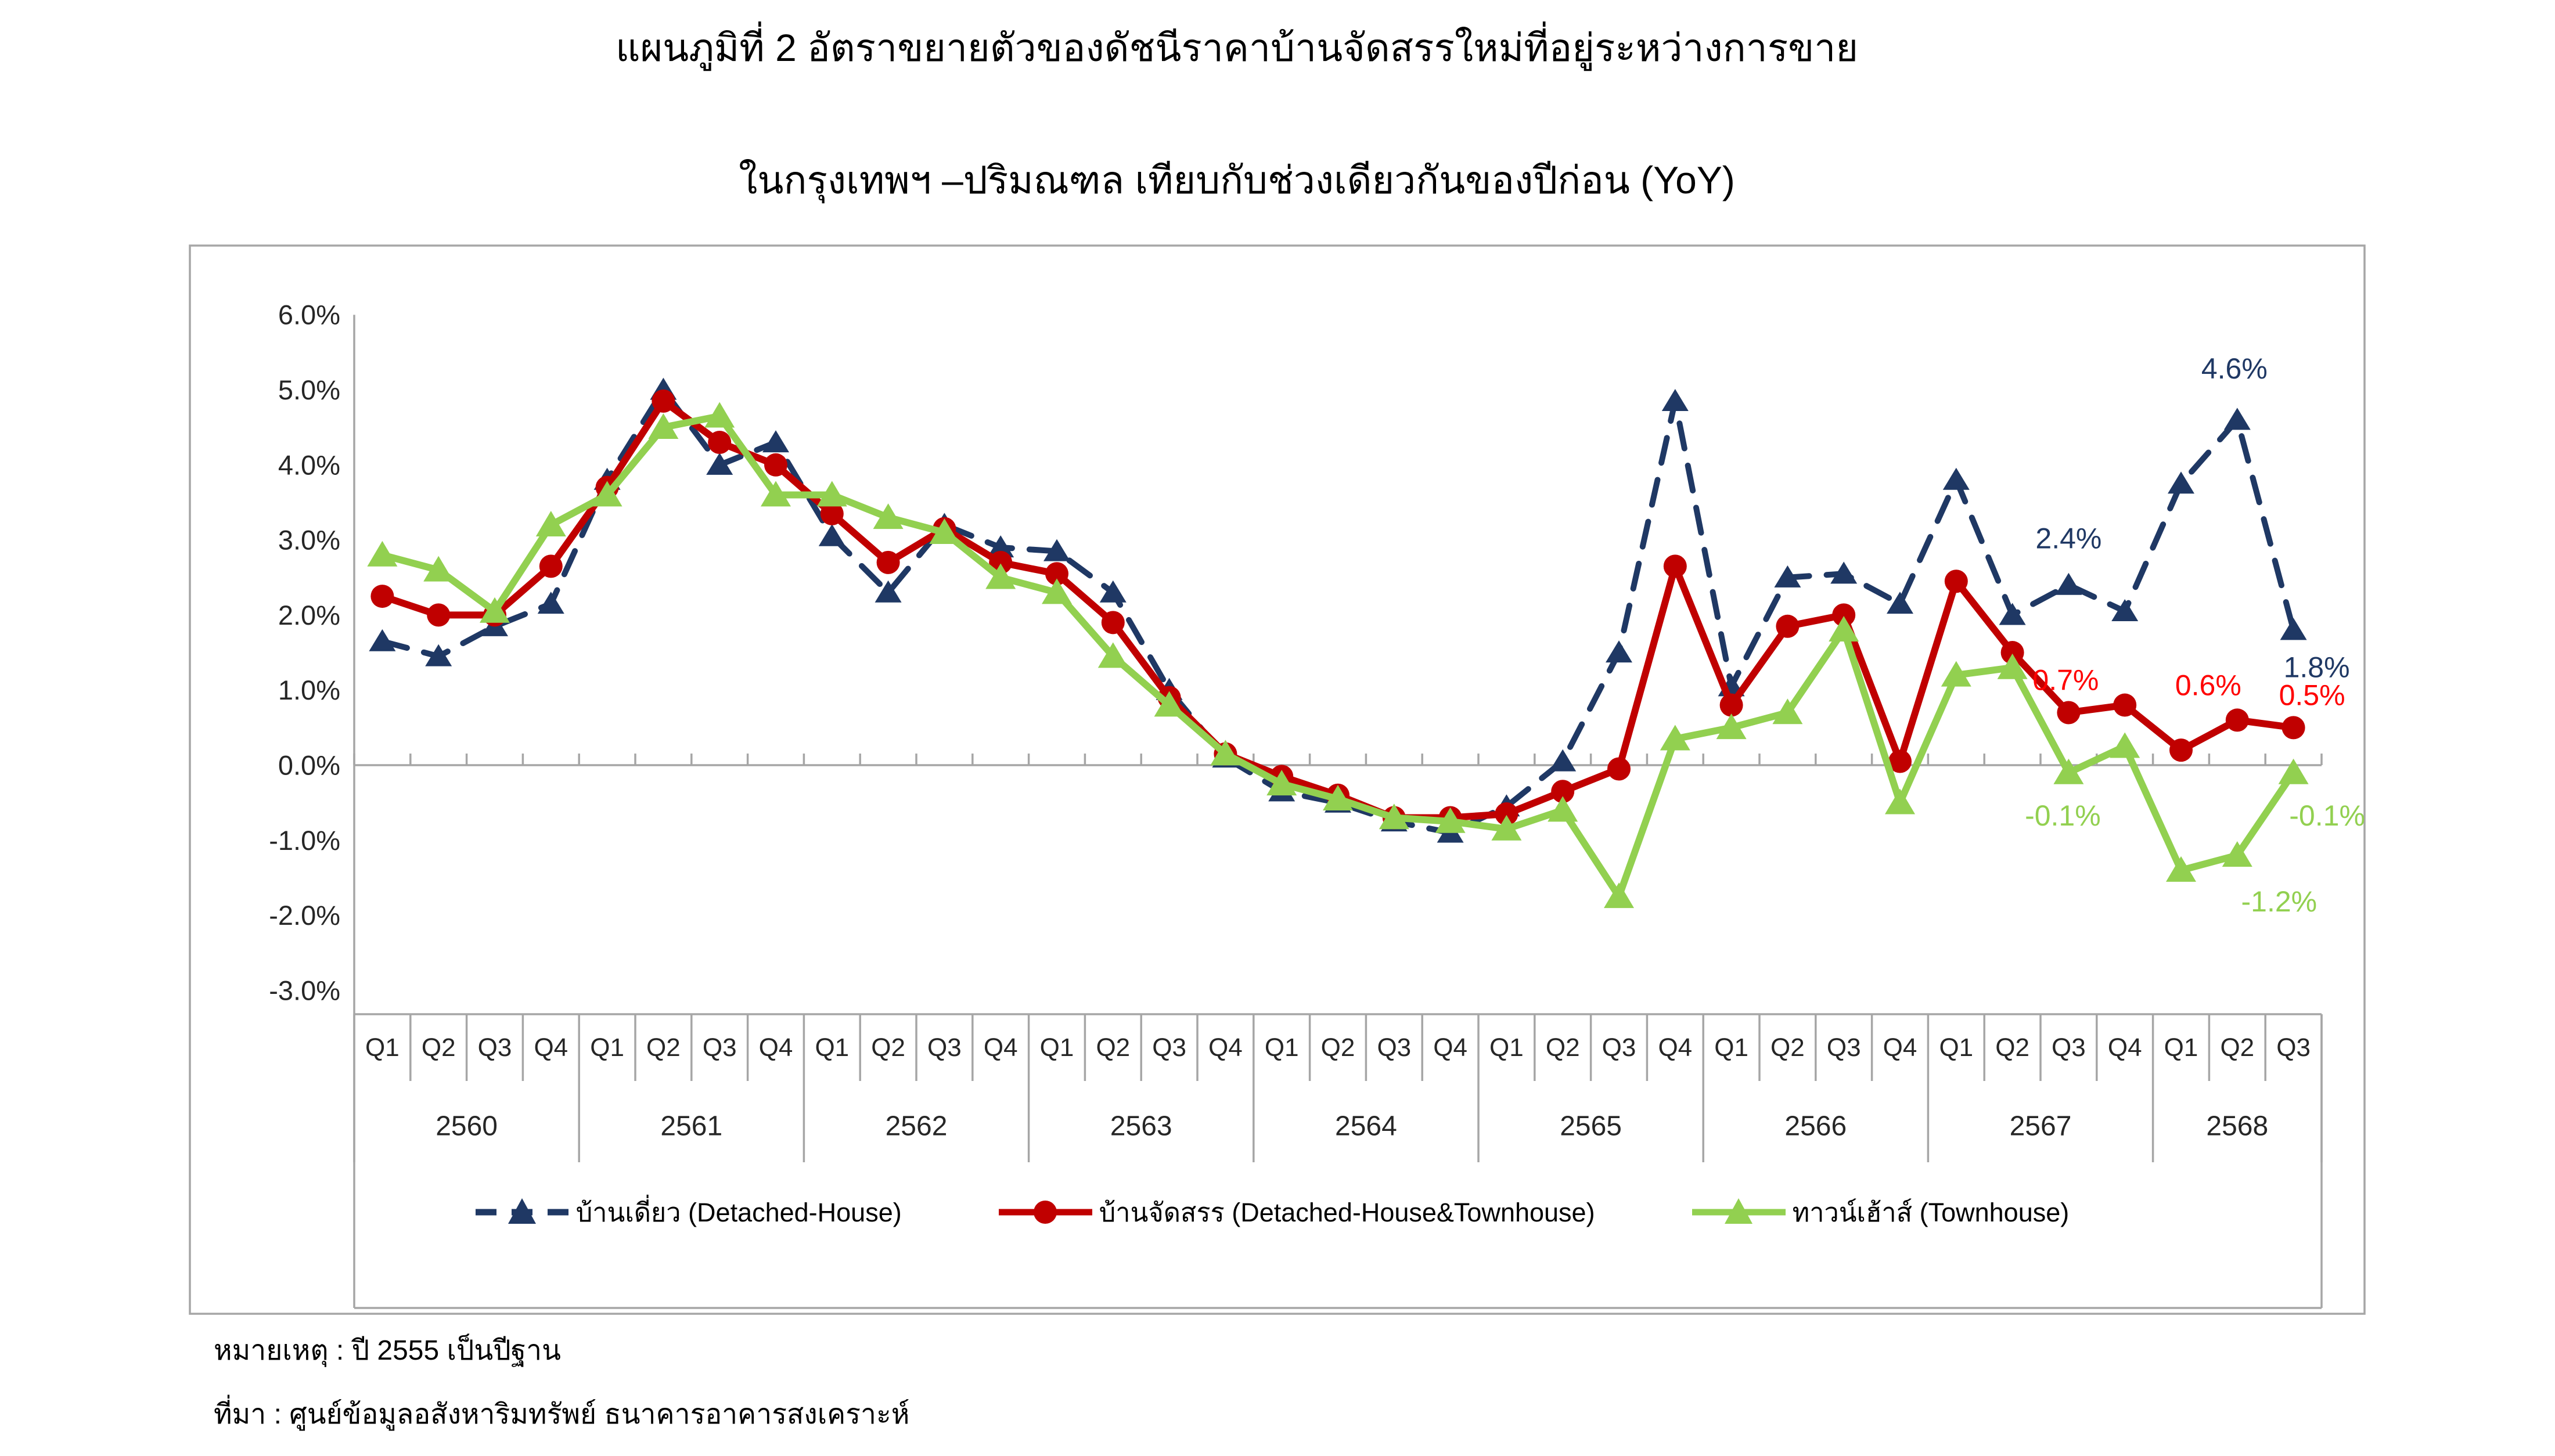  Describe the element at coordinates (467, 1126) in the screenshot. I see `year-label: 2560` at that location.